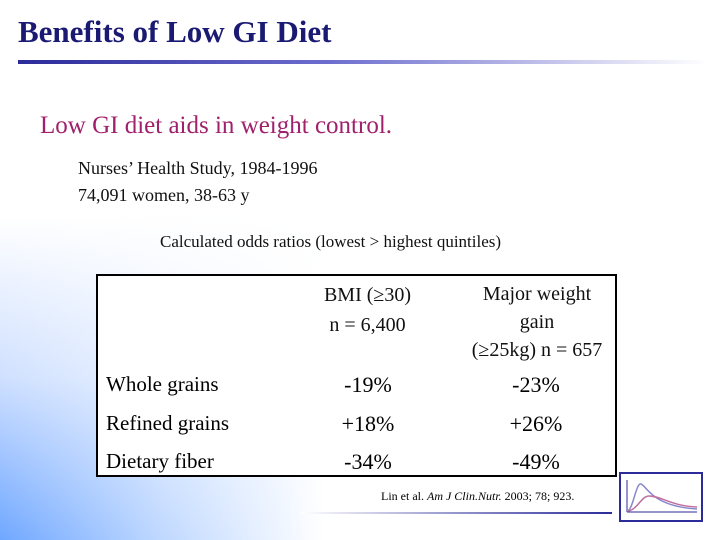 The height and width of the screenshot is (540, 720). Describe the element at coordinates (175, 31) in the screenshot. I see `slide-title: Benefits of Low GI Diet` at that location.